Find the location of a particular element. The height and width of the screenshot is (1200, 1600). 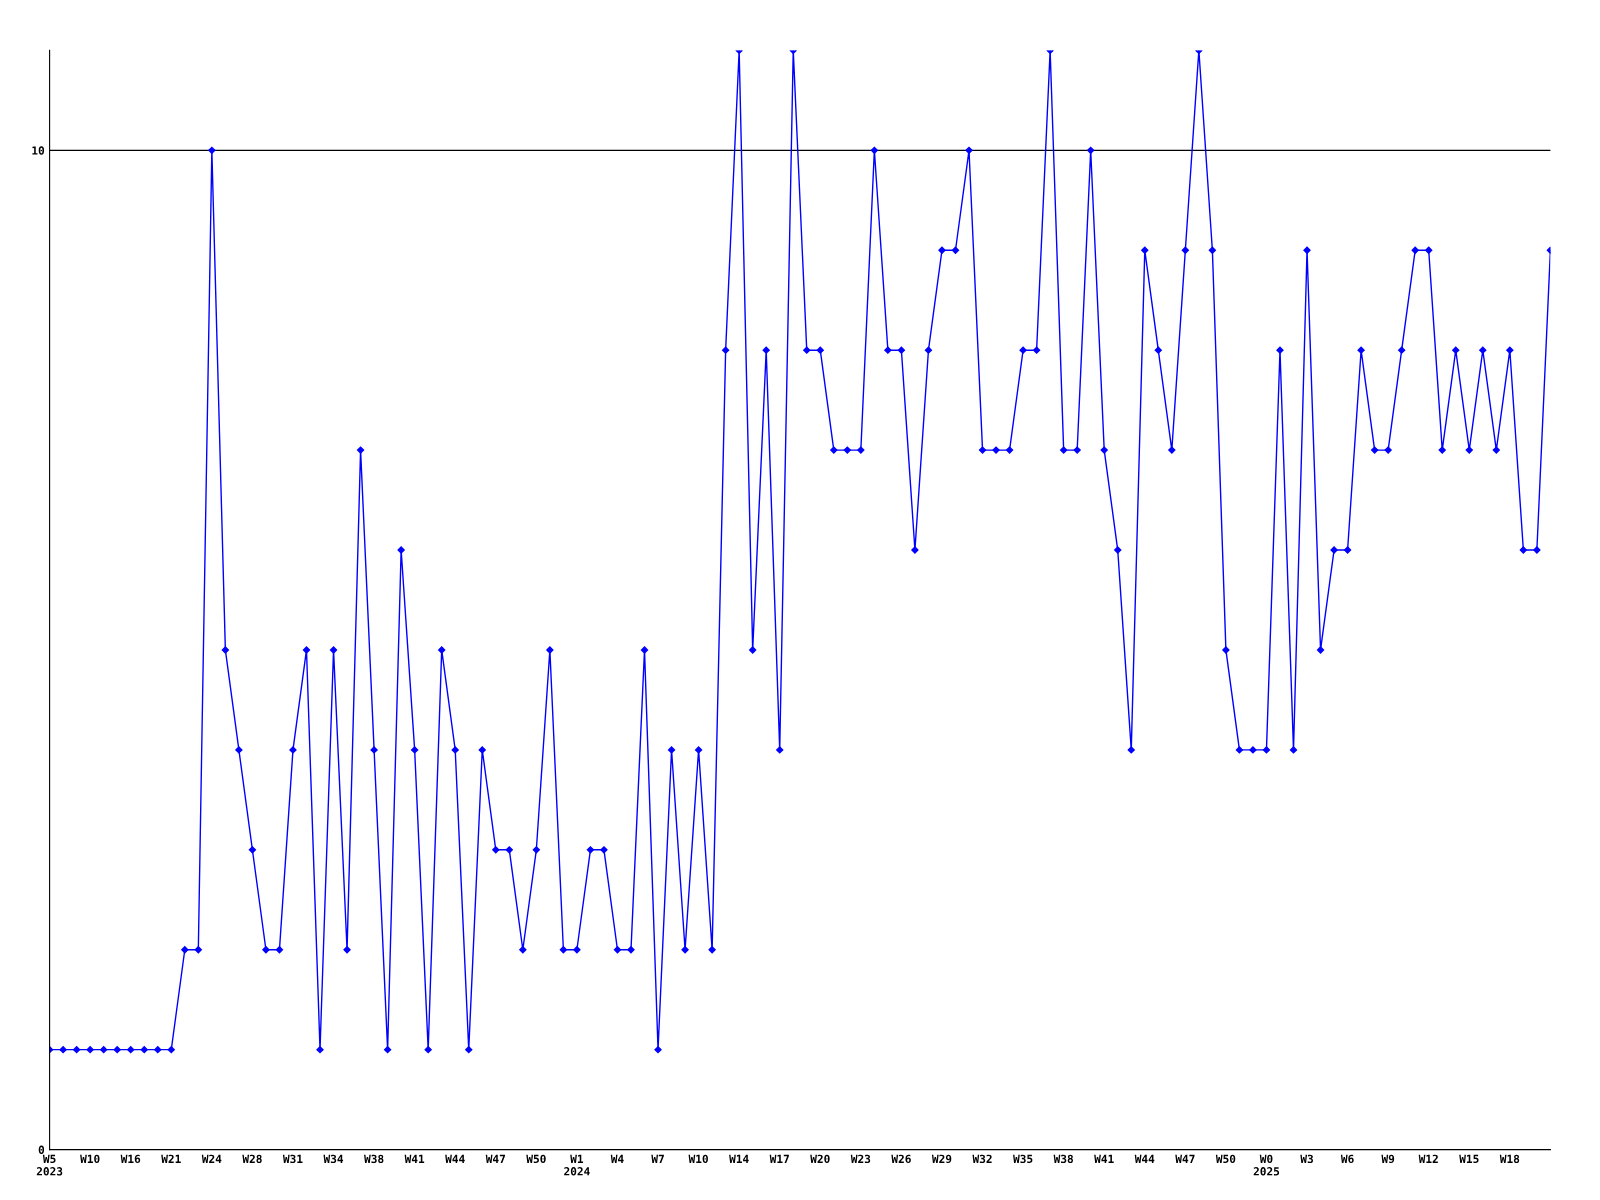

x-tick-label: W17 is located at coordinates (779, 1158).